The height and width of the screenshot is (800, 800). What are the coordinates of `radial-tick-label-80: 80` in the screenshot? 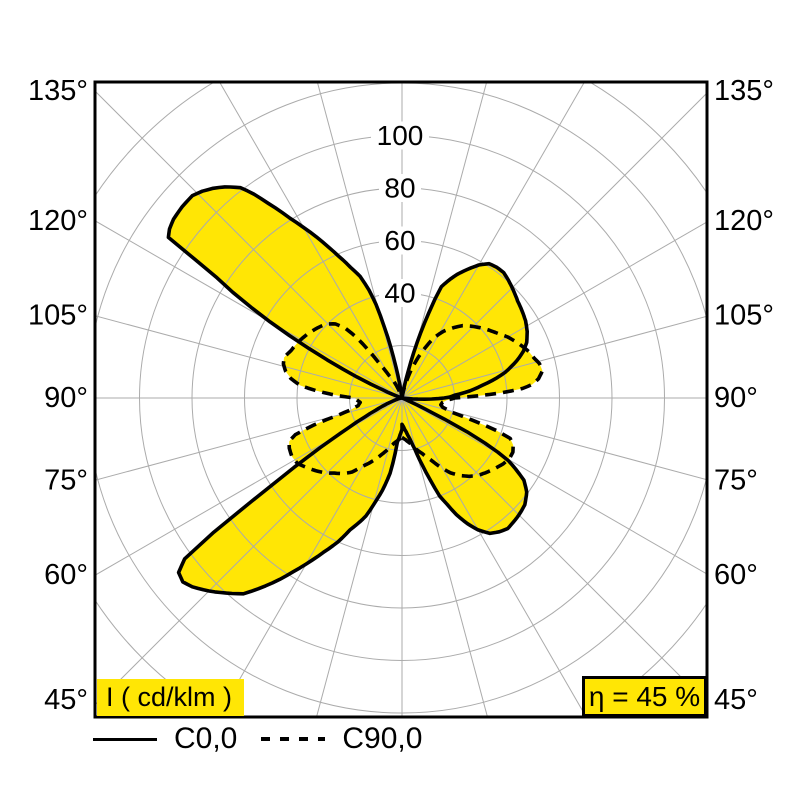 It's located at (399, 188).